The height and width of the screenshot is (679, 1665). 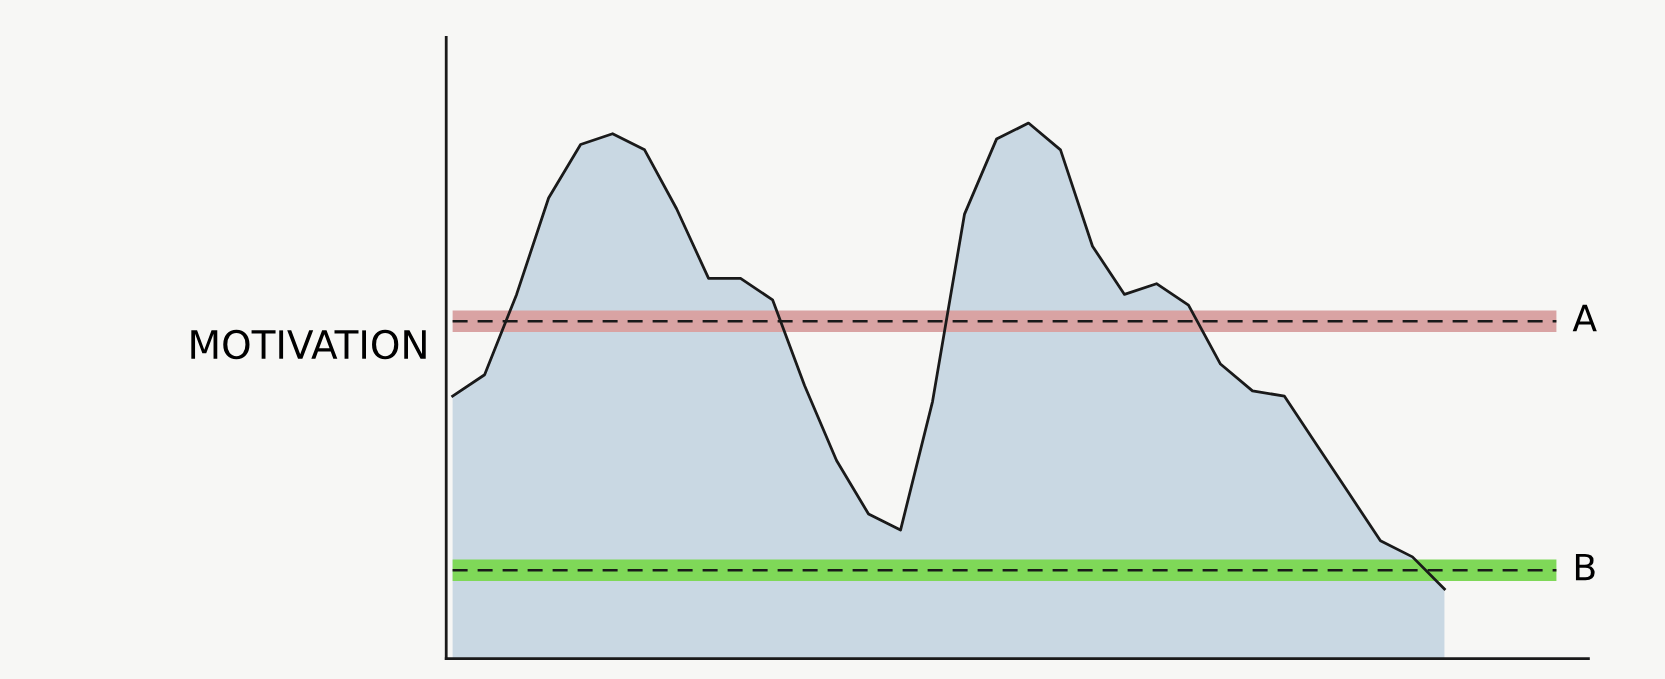 I want to click on ref-line-label: A, so click(x=1584, y=318).